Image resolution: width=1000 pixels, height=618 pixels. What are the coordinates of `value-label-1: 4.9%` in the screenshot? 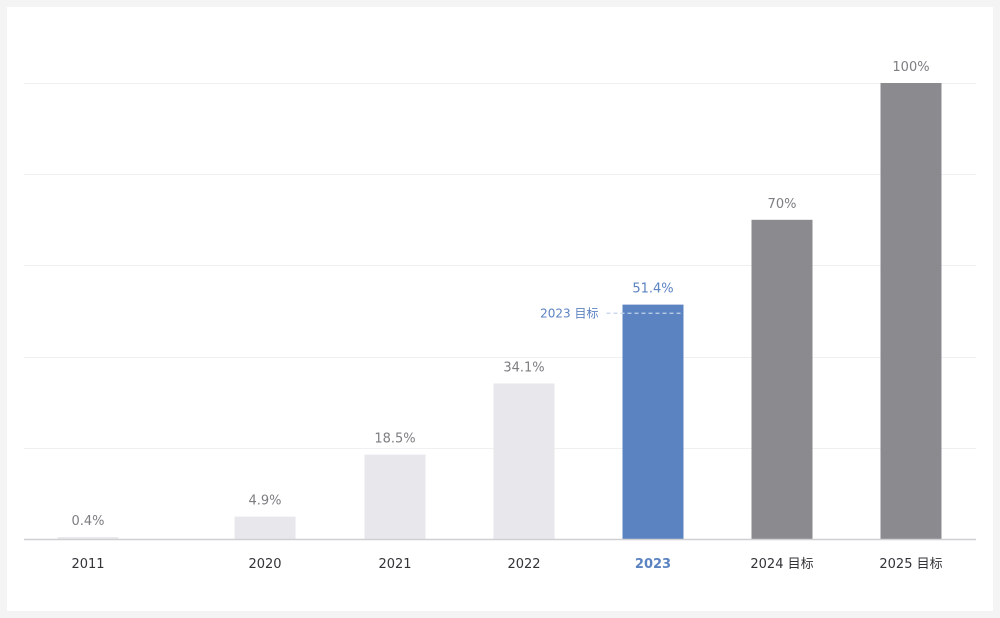 It's located at (264, 501).